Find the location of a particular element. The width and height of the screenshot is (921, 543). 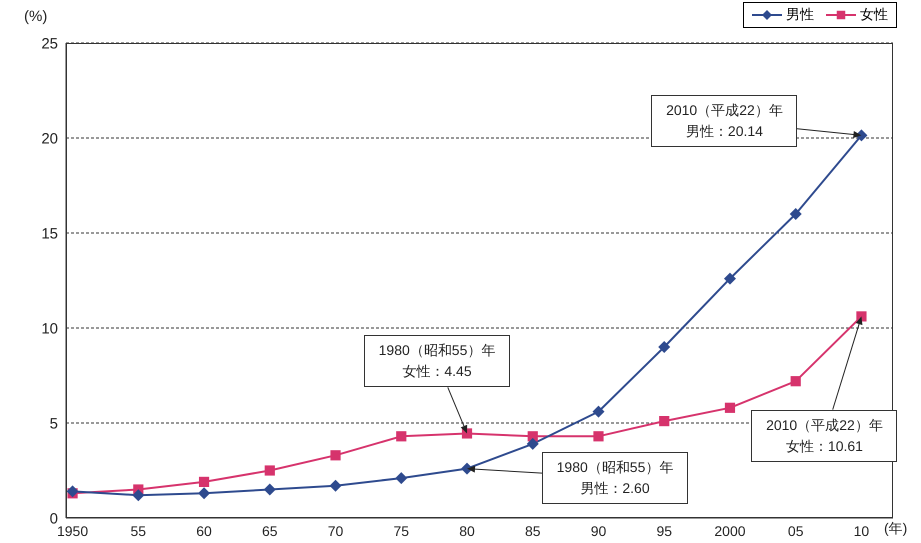

y-tick-label: 0 is located at coordinates (54, 519).